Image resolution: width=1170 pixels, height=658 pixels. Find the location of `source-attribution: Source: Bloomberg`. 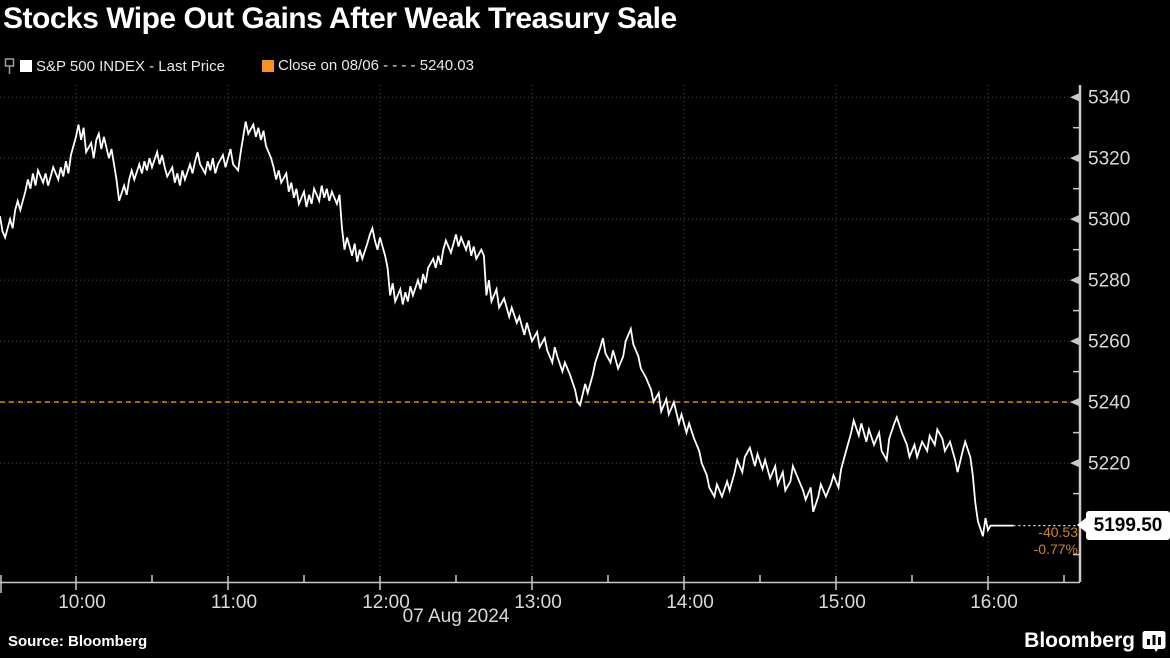

source-attribution: Source: Bloomberg is located at coordinates (78, 641).